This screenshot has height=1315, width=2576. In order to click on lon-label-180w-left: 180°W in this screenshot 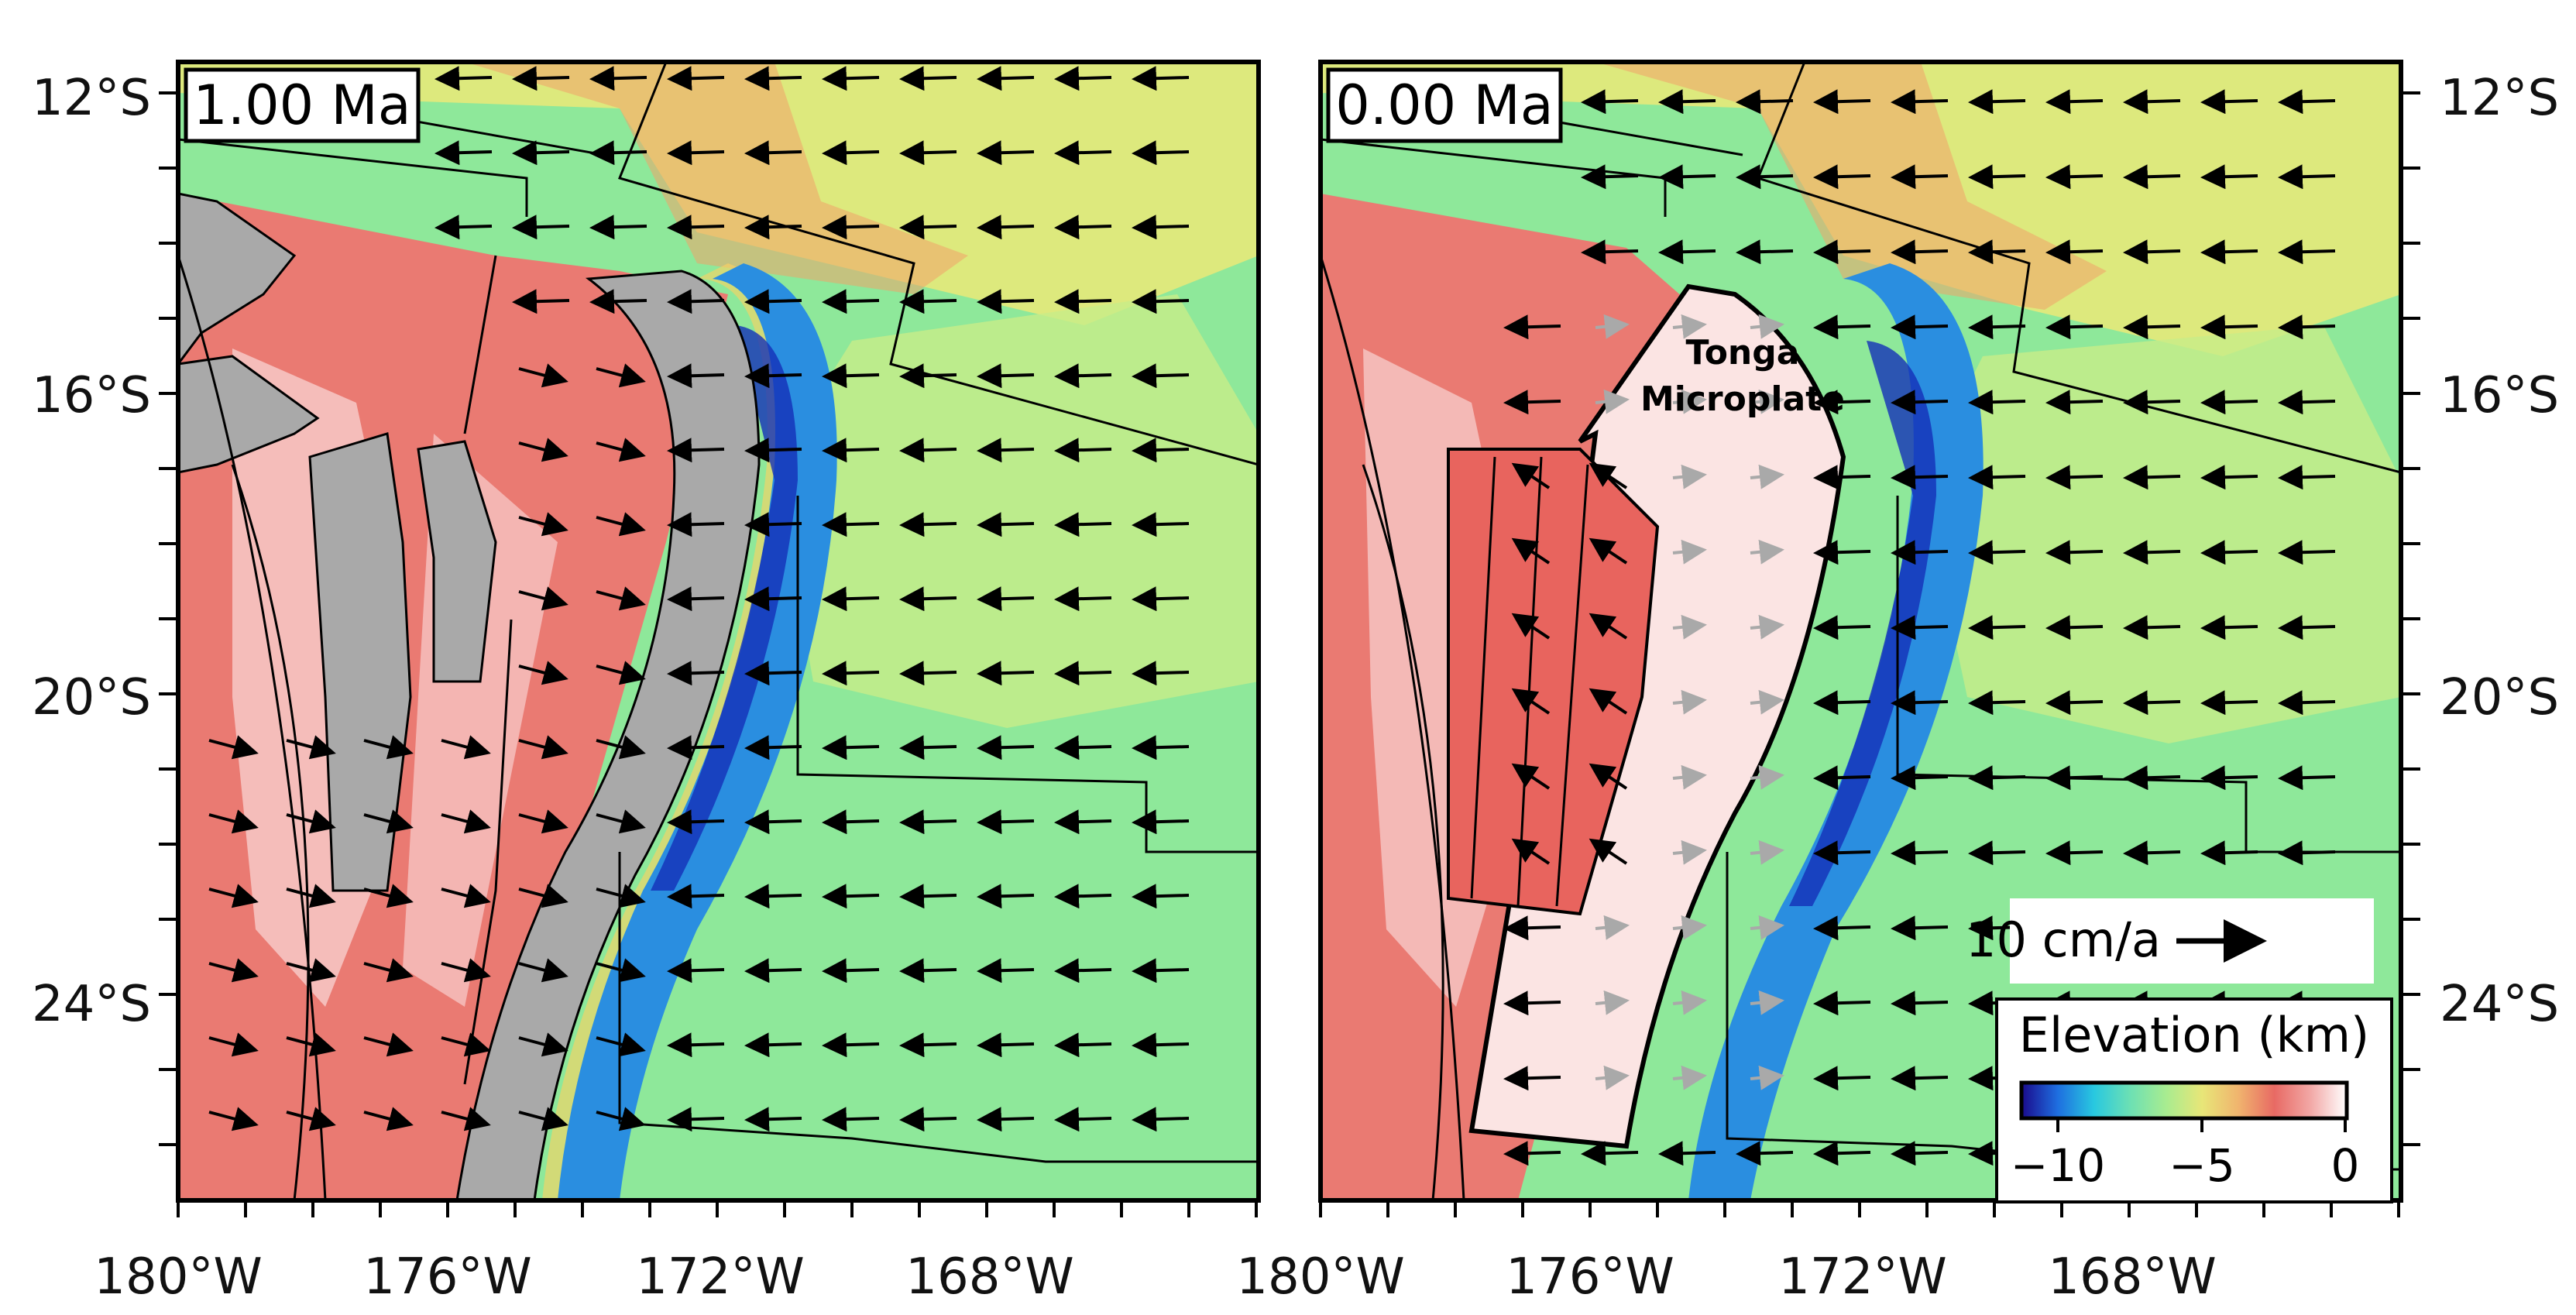, I will do `click(178, 1277)`.